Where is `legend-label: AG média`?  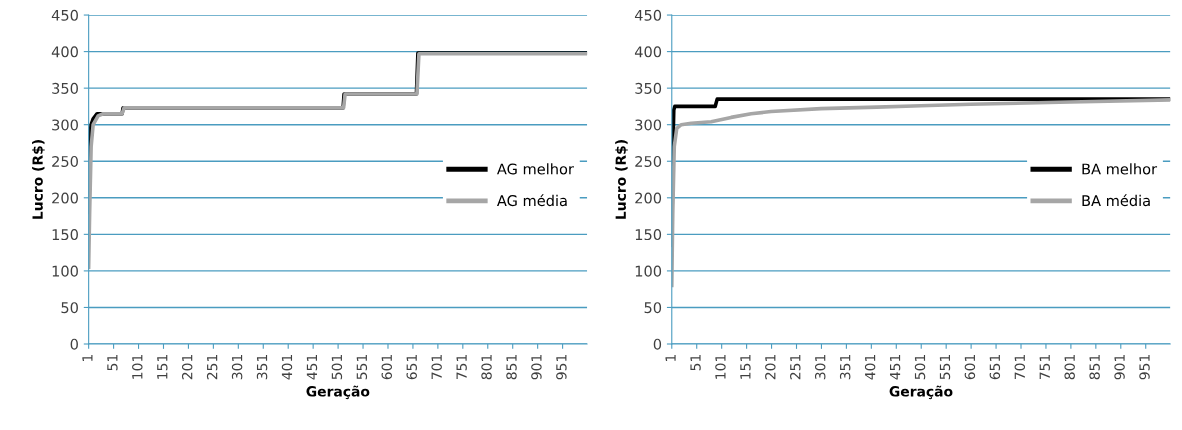
legend-label: AG média is located at coordinates (531, 200).